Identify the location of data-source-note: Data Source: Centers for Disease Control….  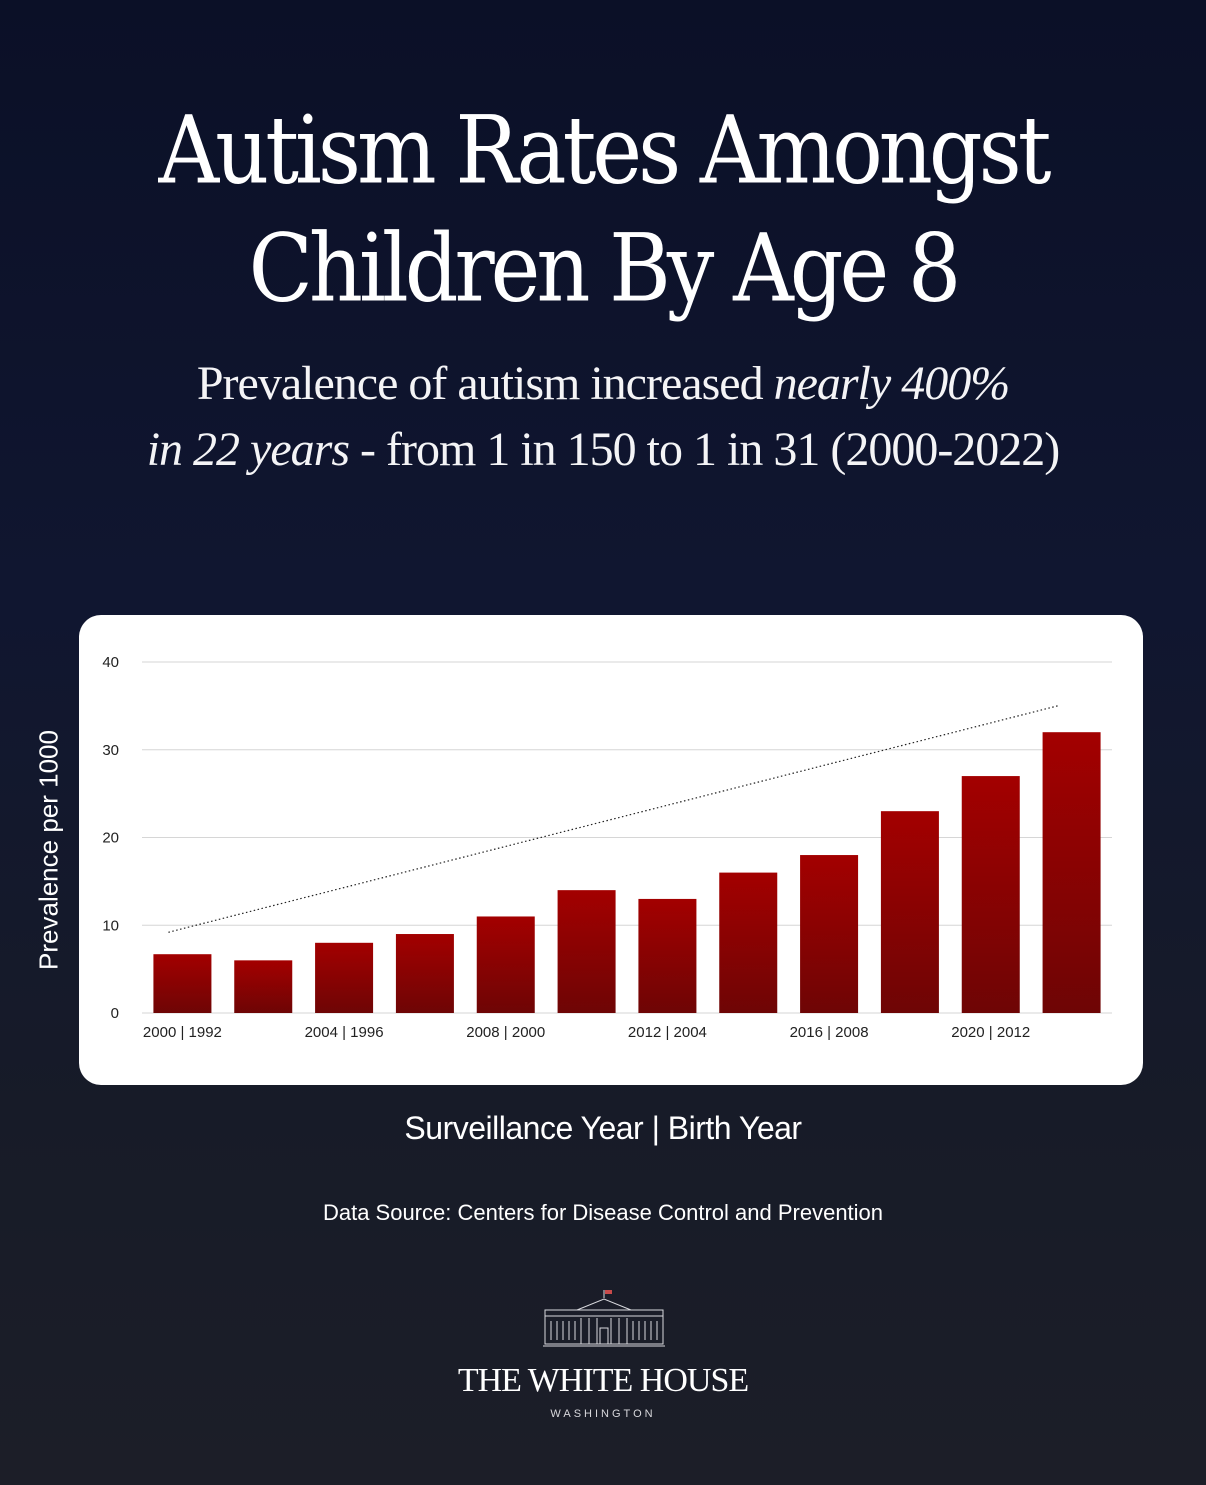
(603, 1212).